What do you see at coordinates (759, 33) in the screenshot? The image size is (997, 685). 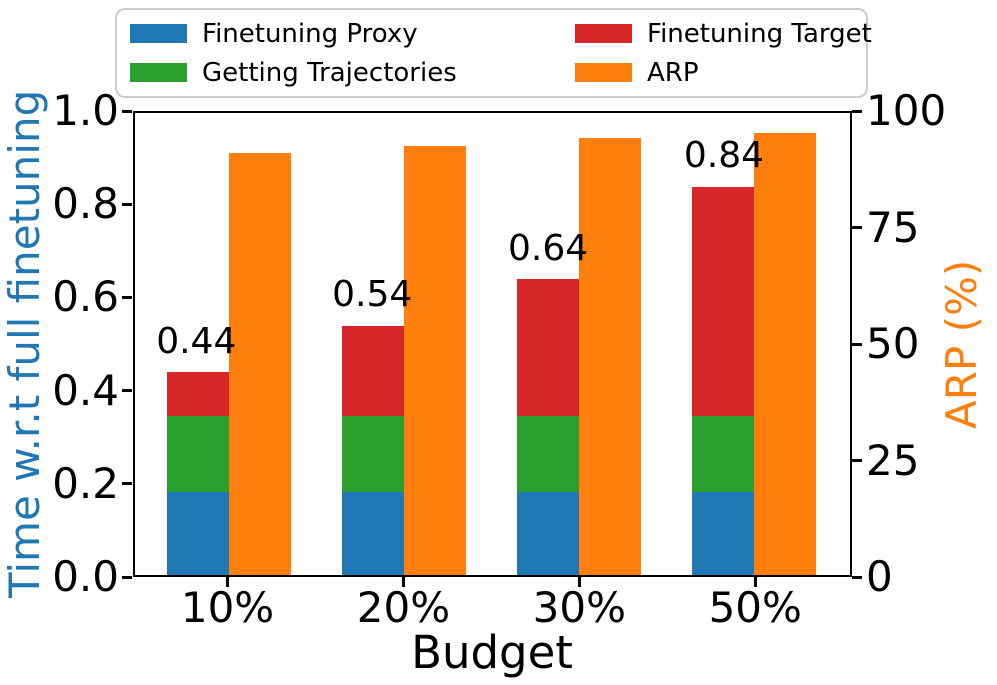 I see `legend-label-finetuning-target: Finetuning Target` at bounding box center [759, 33].